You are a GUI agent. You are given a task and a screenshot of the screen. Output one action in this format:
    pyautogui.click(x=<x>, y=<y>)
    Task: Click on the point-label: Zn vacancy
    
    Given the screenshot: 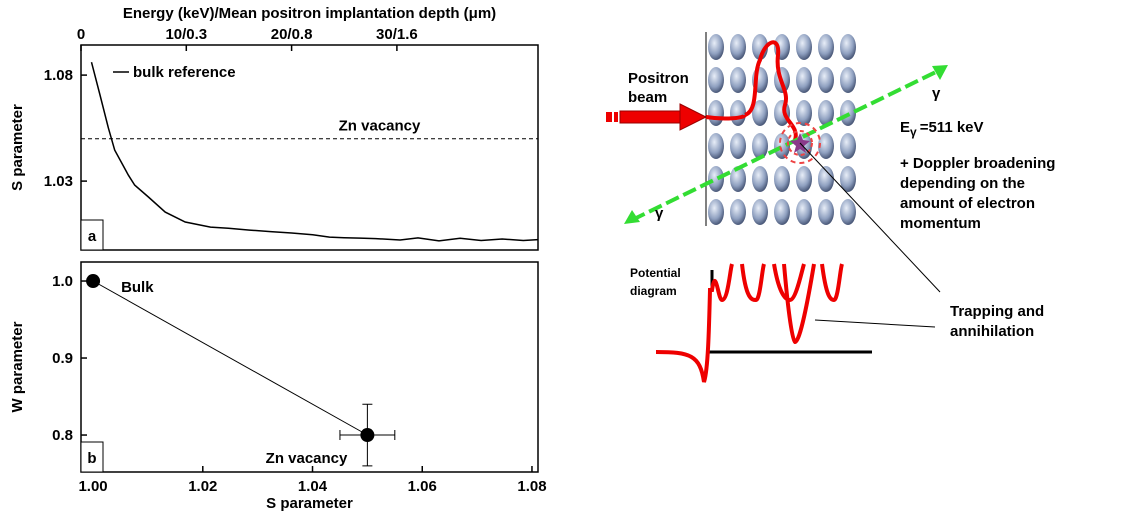 What is the action you would take?
    pyautogui.click(x=307, y=458)
    